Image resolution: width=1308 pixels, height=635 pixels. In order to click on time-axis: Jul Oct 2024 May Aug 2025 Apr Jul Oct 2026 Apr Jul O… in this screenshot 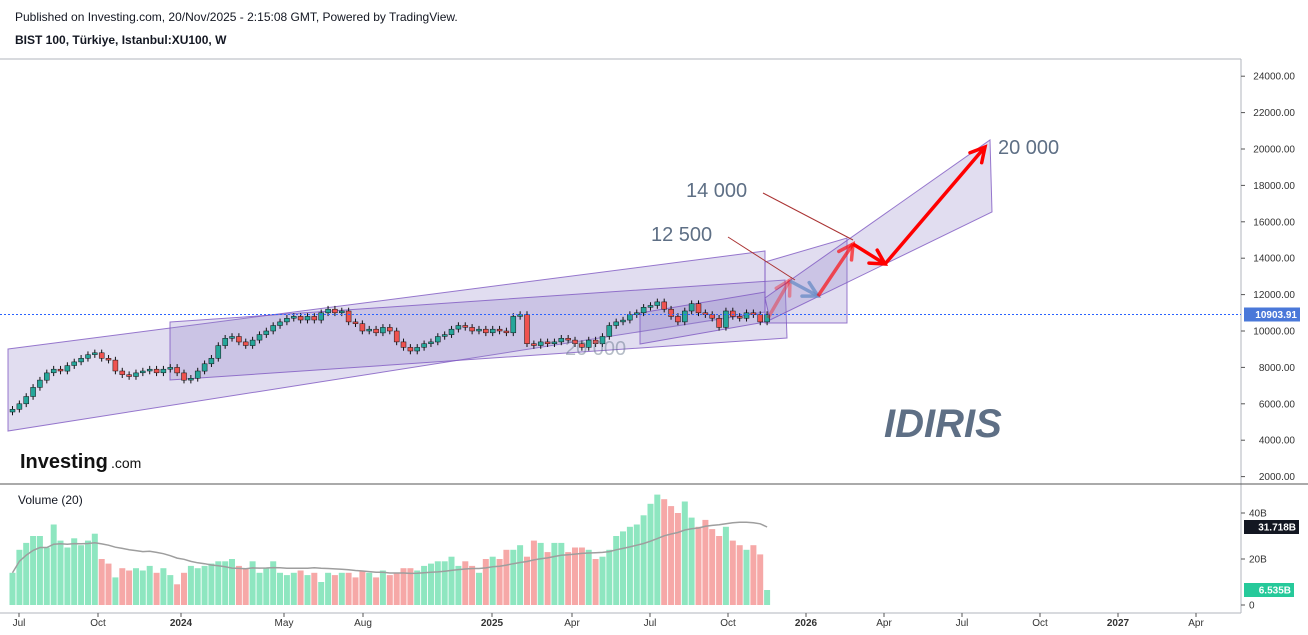, I will do `click(609, 621)`.